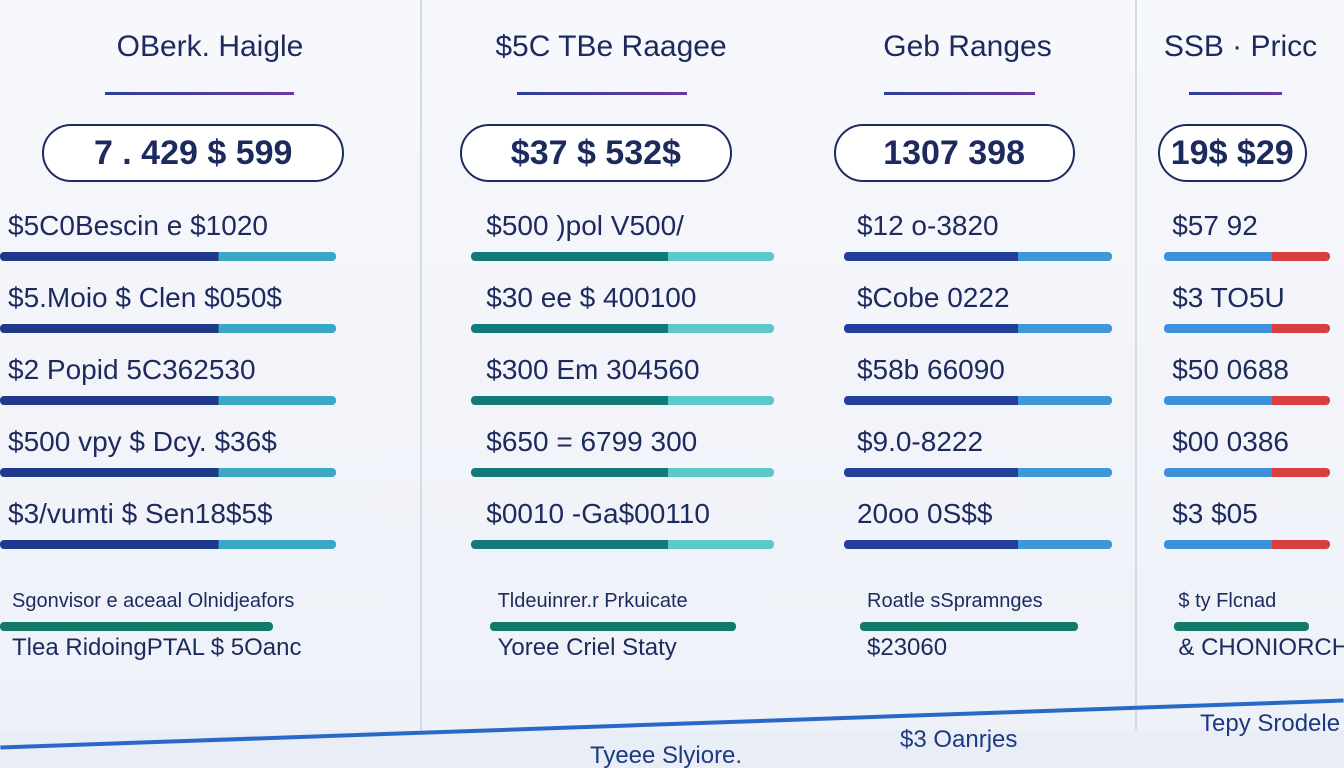 This screenshot has width=1344, height=768. Describe the element at coordinates (591, 297) in the screenshot. I see `price-row: $30 ee $ 400100` at that location.